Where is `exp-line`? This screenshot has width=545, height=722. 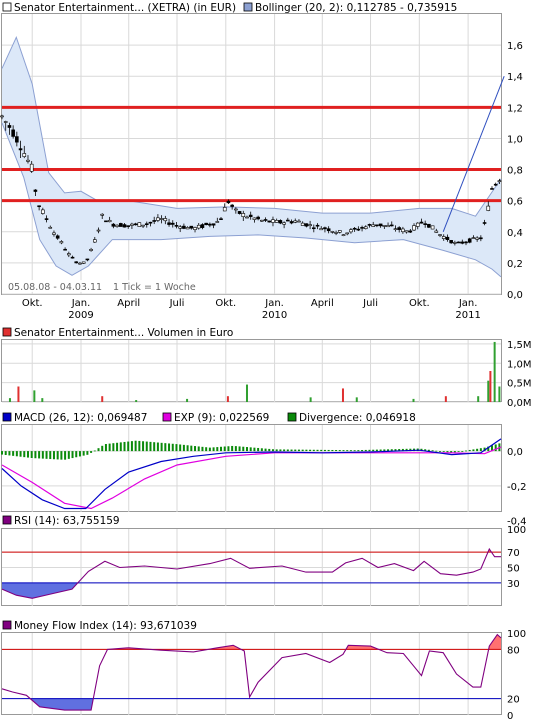 exp-line is located at coordinates (251, 478).